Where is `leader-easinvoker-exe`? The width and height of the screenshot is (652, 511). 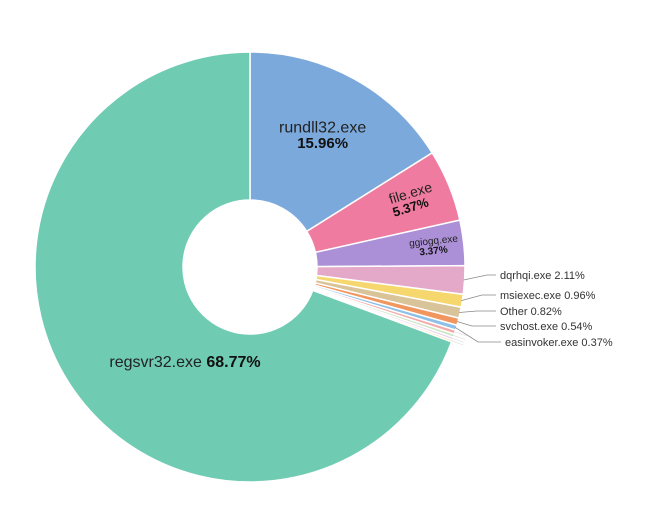 leader-easinvoker-exe is located at coordinates (478, 335).